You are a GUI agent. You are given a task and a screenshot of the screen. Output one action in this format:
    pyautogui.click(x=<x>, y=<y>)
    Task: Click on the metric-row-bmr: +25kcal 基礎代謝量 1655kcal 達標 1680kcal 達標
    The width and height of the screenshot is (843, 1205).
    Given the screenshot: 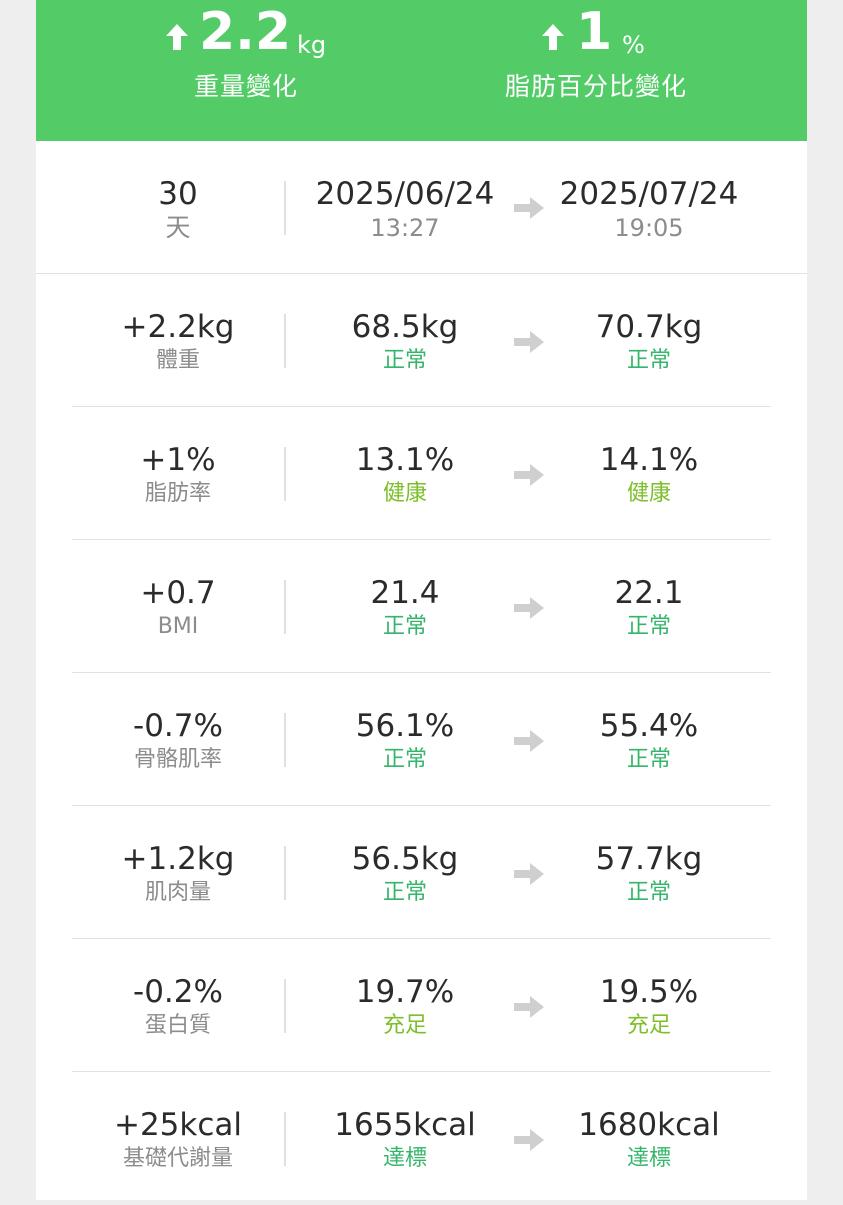 What is the action you would take?
    pyautogui.click(x=421, y=1138)
    